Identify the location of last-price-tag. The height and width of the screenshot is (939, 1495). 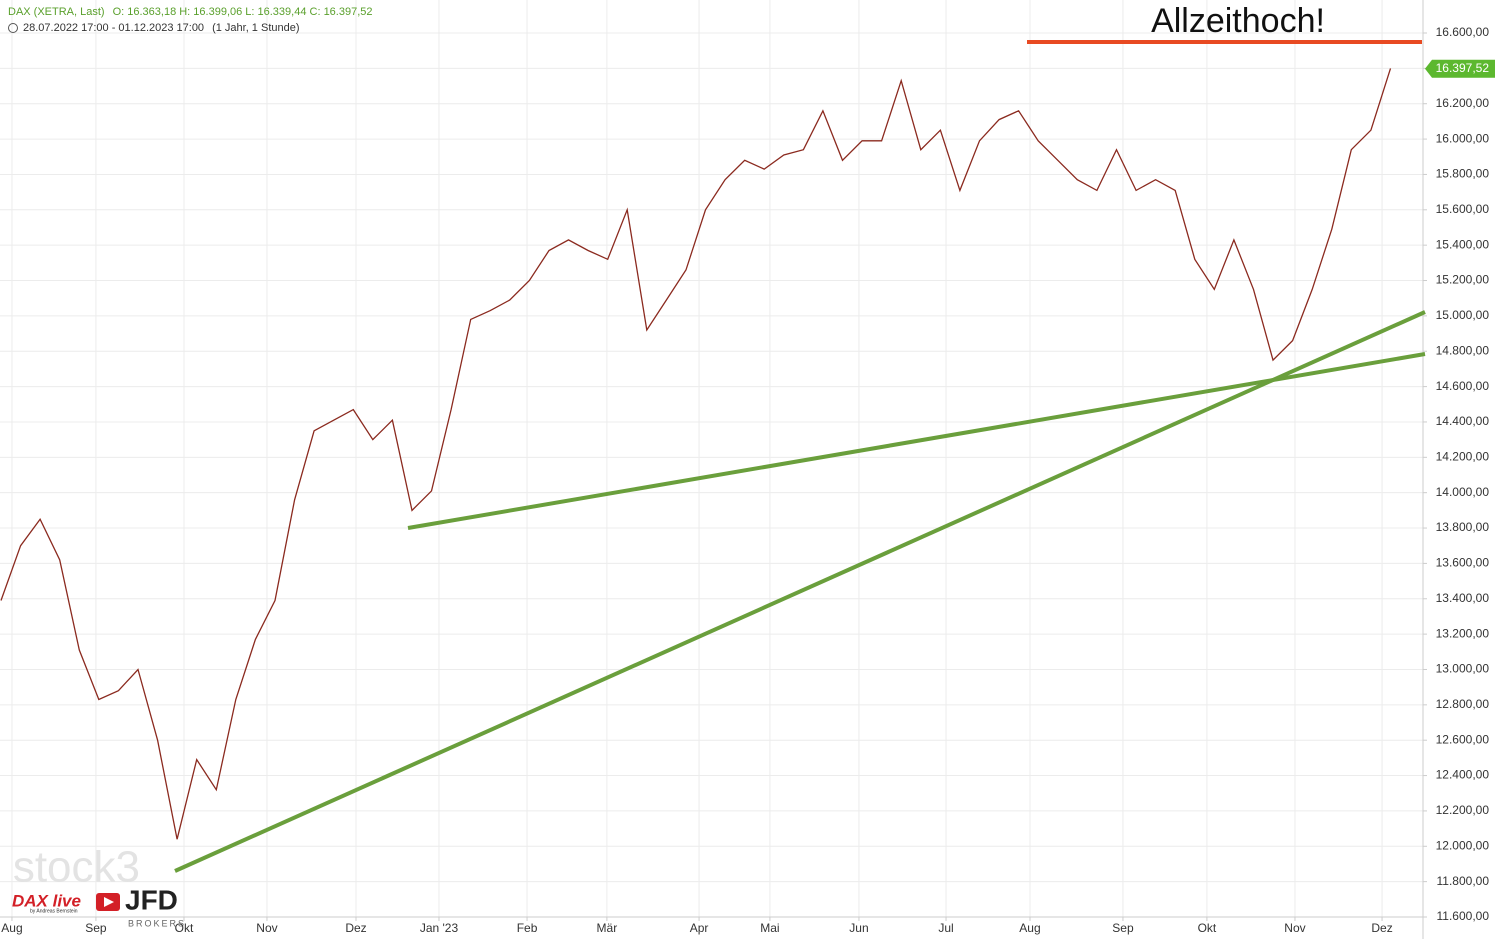
(1460, 68).